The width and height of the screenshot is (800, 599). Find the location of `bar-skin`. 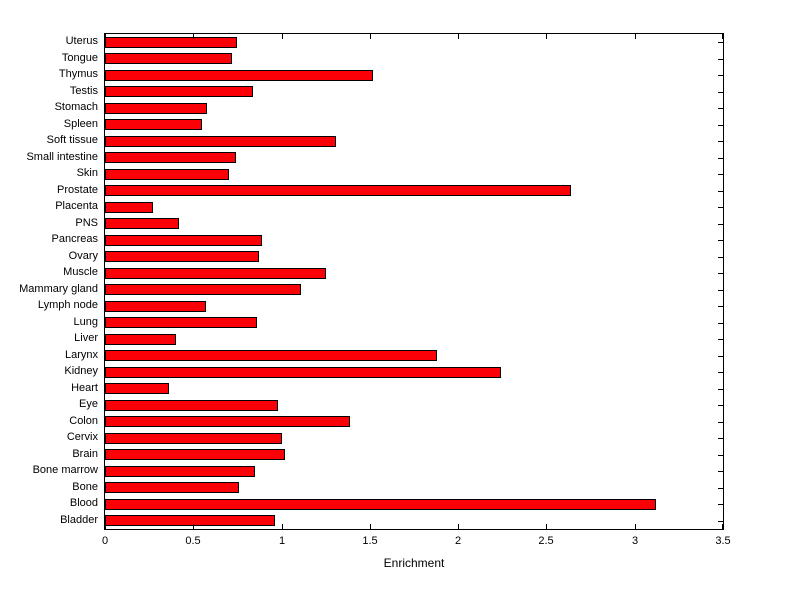

bar-skin is located at coordinates (167, 174).